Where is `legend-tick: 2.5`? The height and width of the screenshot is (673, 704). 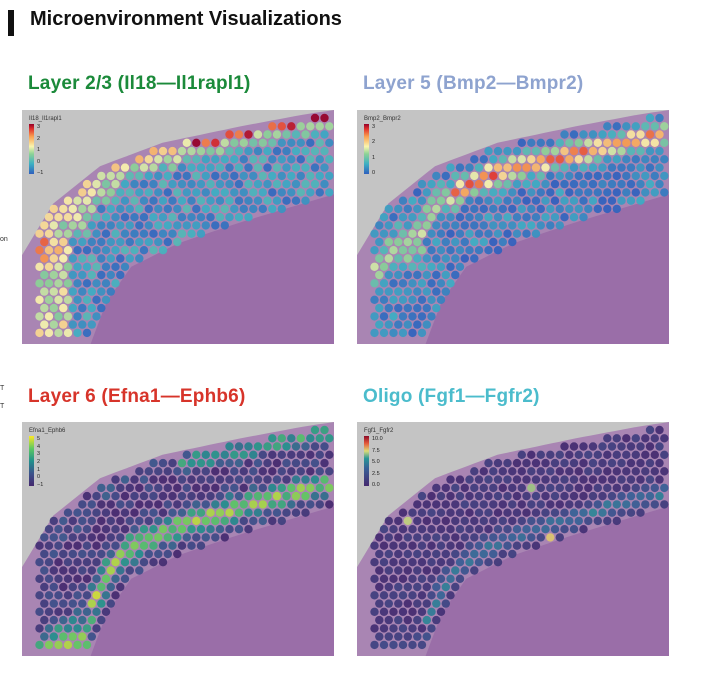 legend-tick: 2.5 is located at coordinates (376, 473).